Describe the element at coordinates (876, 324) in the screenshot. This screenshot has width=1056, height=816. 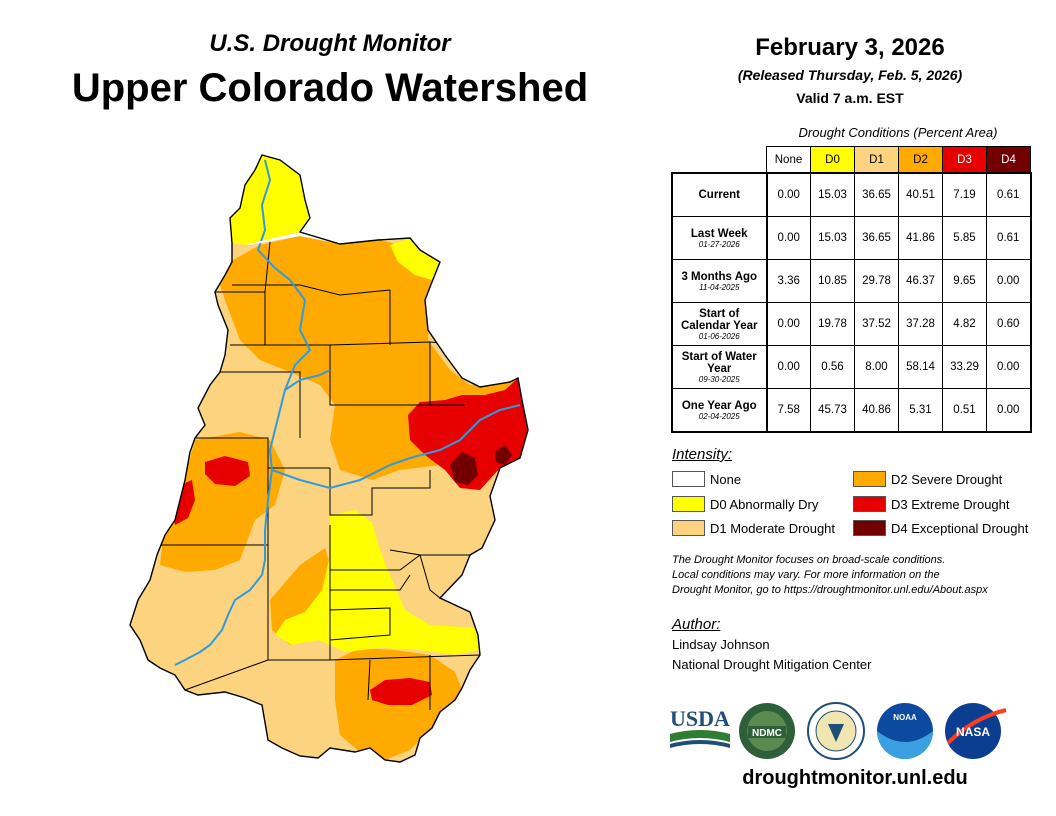
I see `table-cell: 37.52` at that location.